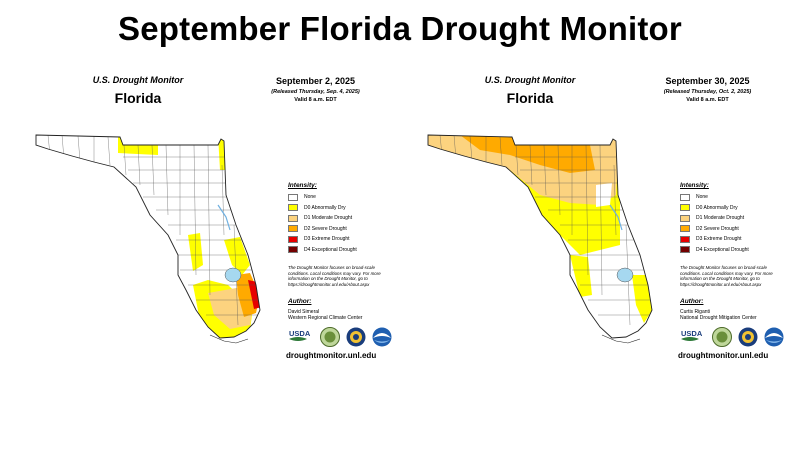 This screenshot has width=800, height=450. What do you see at coordinates (325, 318) in the screenshot?
I see `author-org: Western Regional Climate Center` at bounding box center [325, 318].